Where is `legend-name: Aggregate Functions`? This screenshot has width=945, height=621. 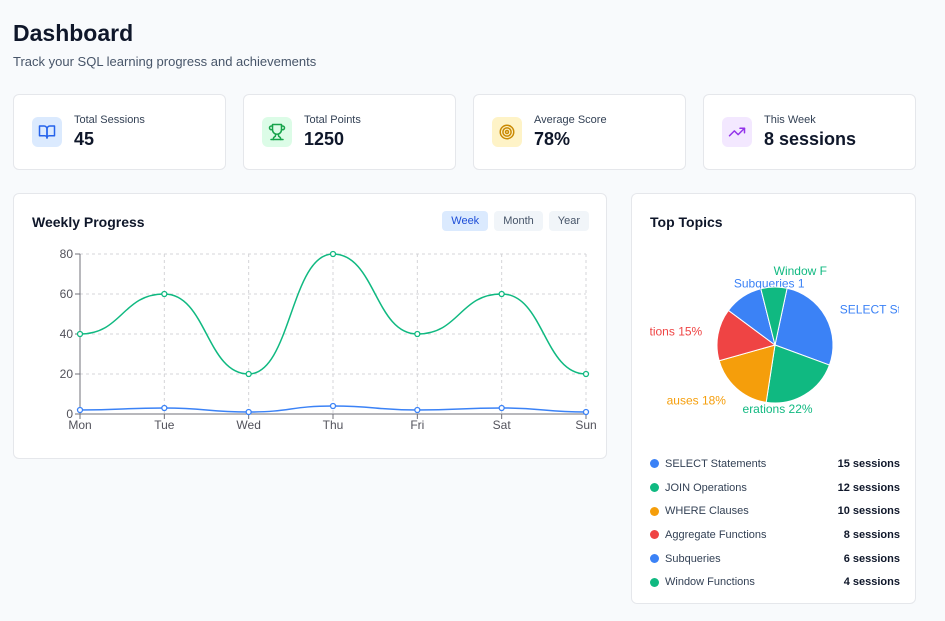
legend-name: Aggregate Functions is located at coordinates (716, 534).